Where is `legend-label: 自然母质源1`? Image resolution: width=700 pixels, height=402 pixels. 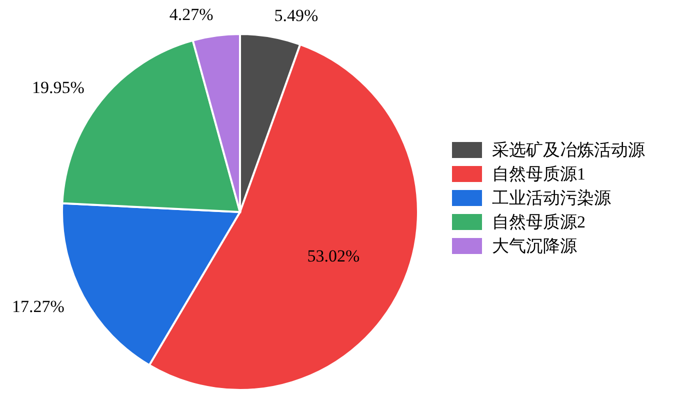 legend-label: 自然母质源1 is located at coordinates (539, 174).